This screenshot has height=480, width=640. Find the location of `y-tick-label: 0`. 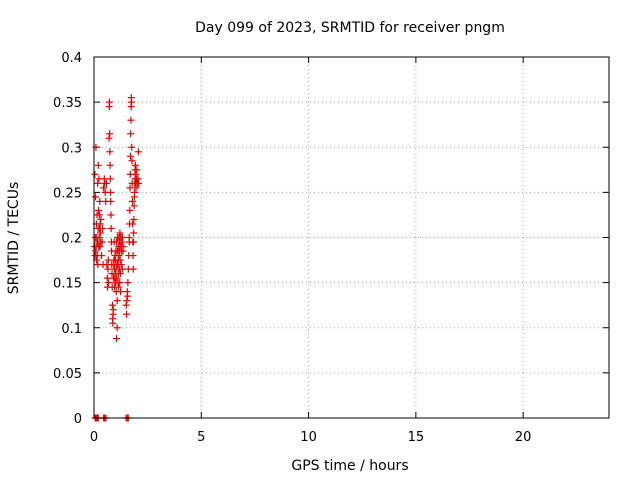

y-tick-label: 0 is located at coordinates (78, 419).